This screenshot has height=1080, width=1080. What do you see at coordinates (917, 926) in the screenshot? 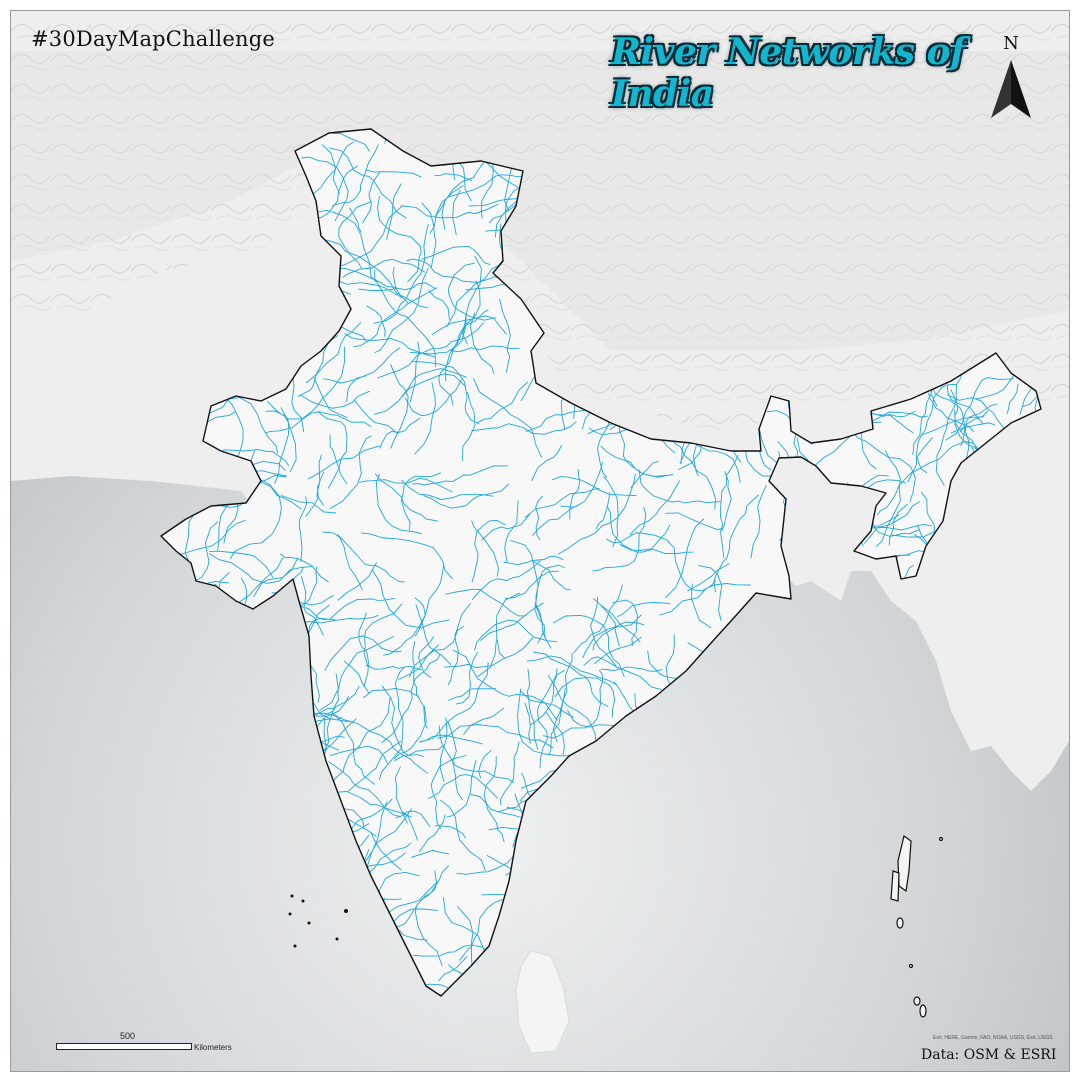
I see `andaman-nicobar-islands` at bounding box center [917, 926].